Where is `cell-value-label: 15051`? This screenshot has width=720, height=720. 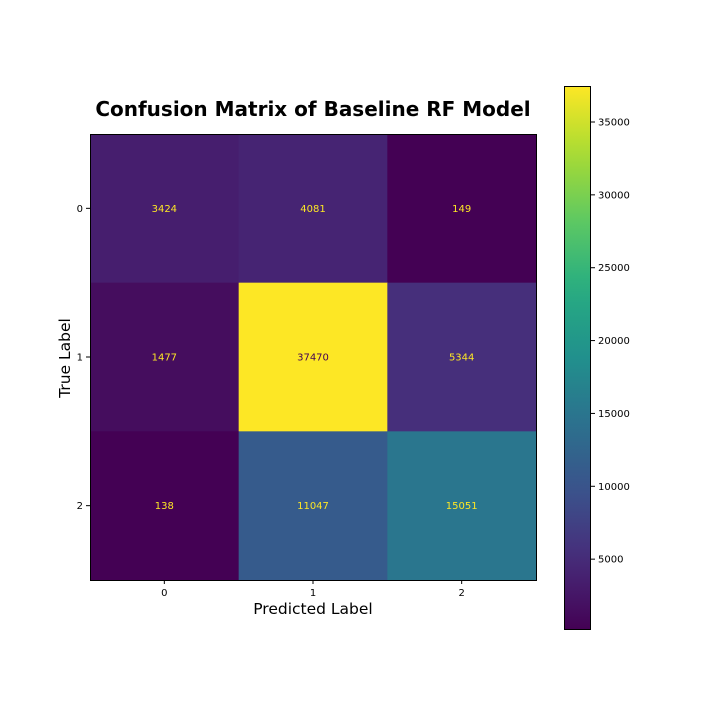
cell-value-label: 15051 is located at coordinates (462, 506).